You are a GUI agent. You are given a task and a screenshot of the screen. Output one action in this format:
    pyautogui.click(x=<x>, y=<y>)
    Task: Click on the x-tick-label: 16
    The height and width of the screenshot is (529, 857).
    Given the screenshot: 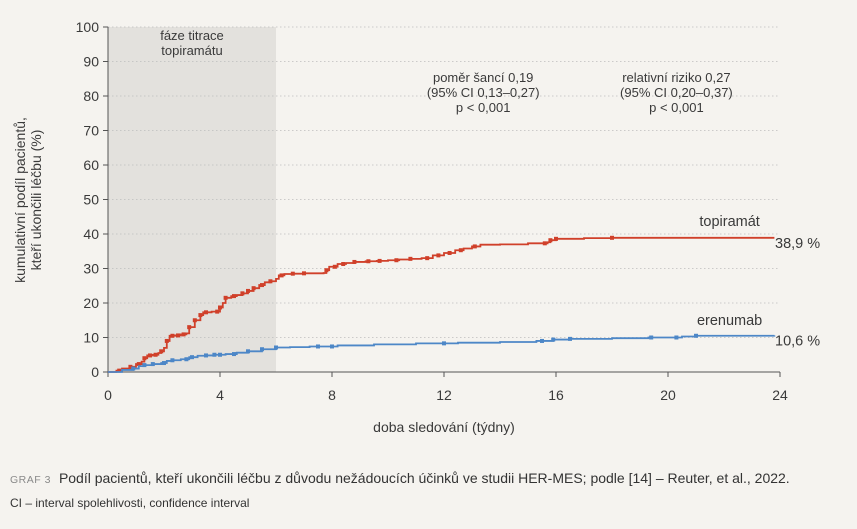 What is the action you would take?
    pyautogui.click(x=556, y=395)
    